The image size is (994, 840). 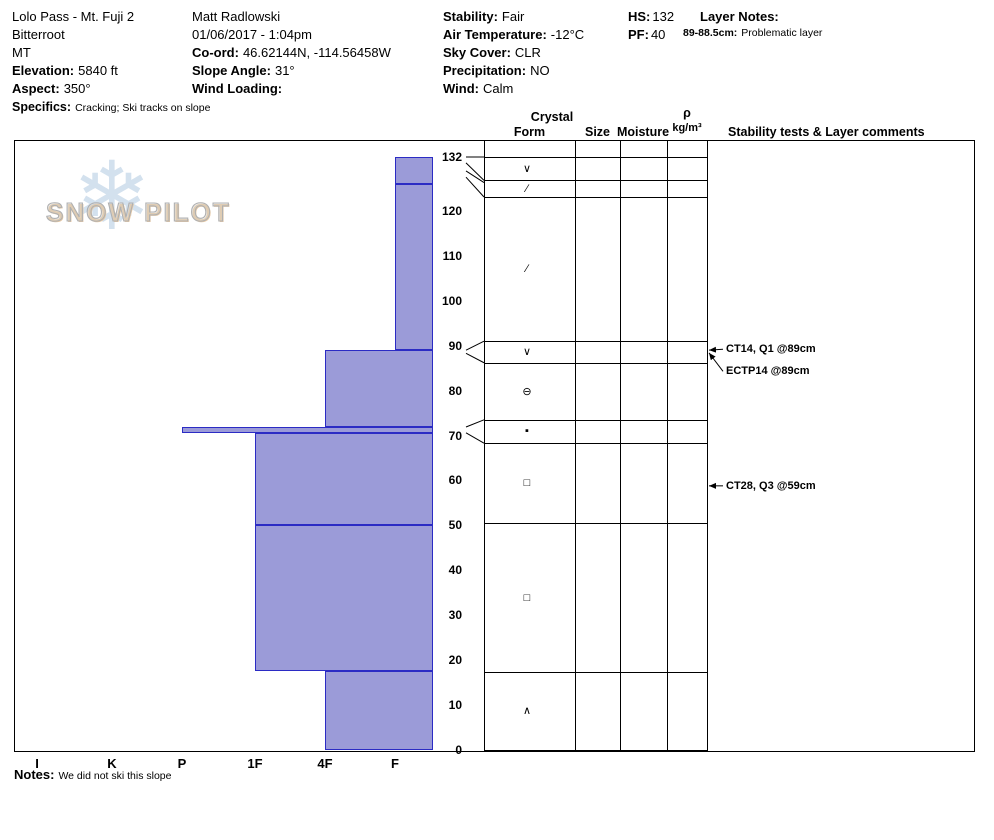 I want to click on specifics-label: Specifics:, so click(x=42, y=107).